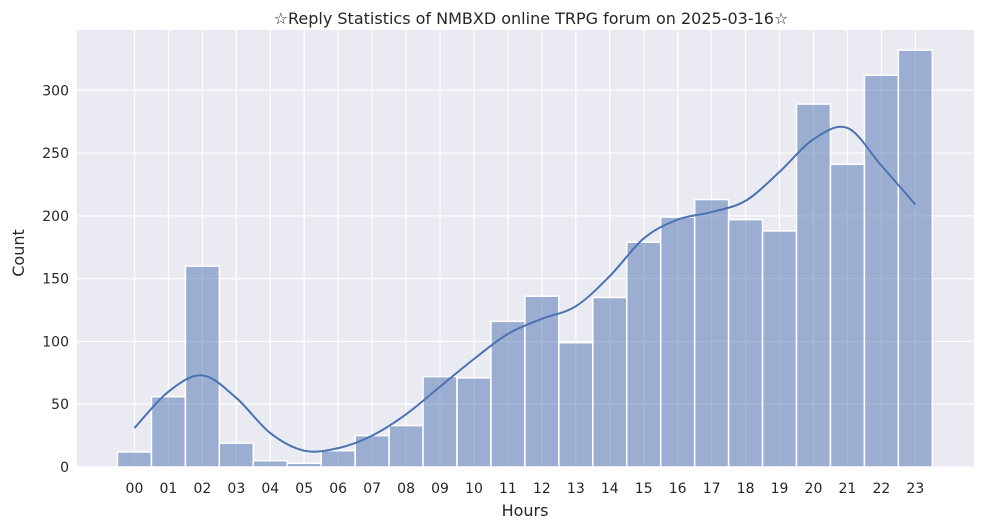  Describe the element at coordinates (644, 489) in the screenshot. I see `x-tick-label: 15` at that location.